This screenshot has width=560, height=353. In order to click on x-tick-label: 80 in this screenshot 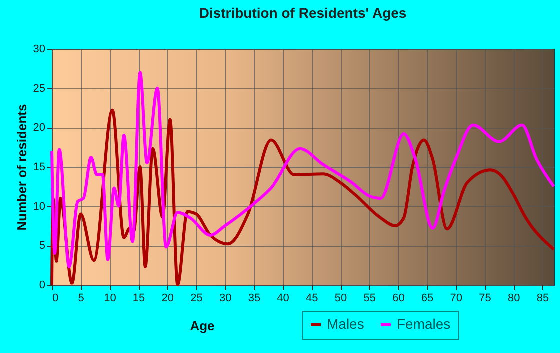, I will do `click(514, 298)`.